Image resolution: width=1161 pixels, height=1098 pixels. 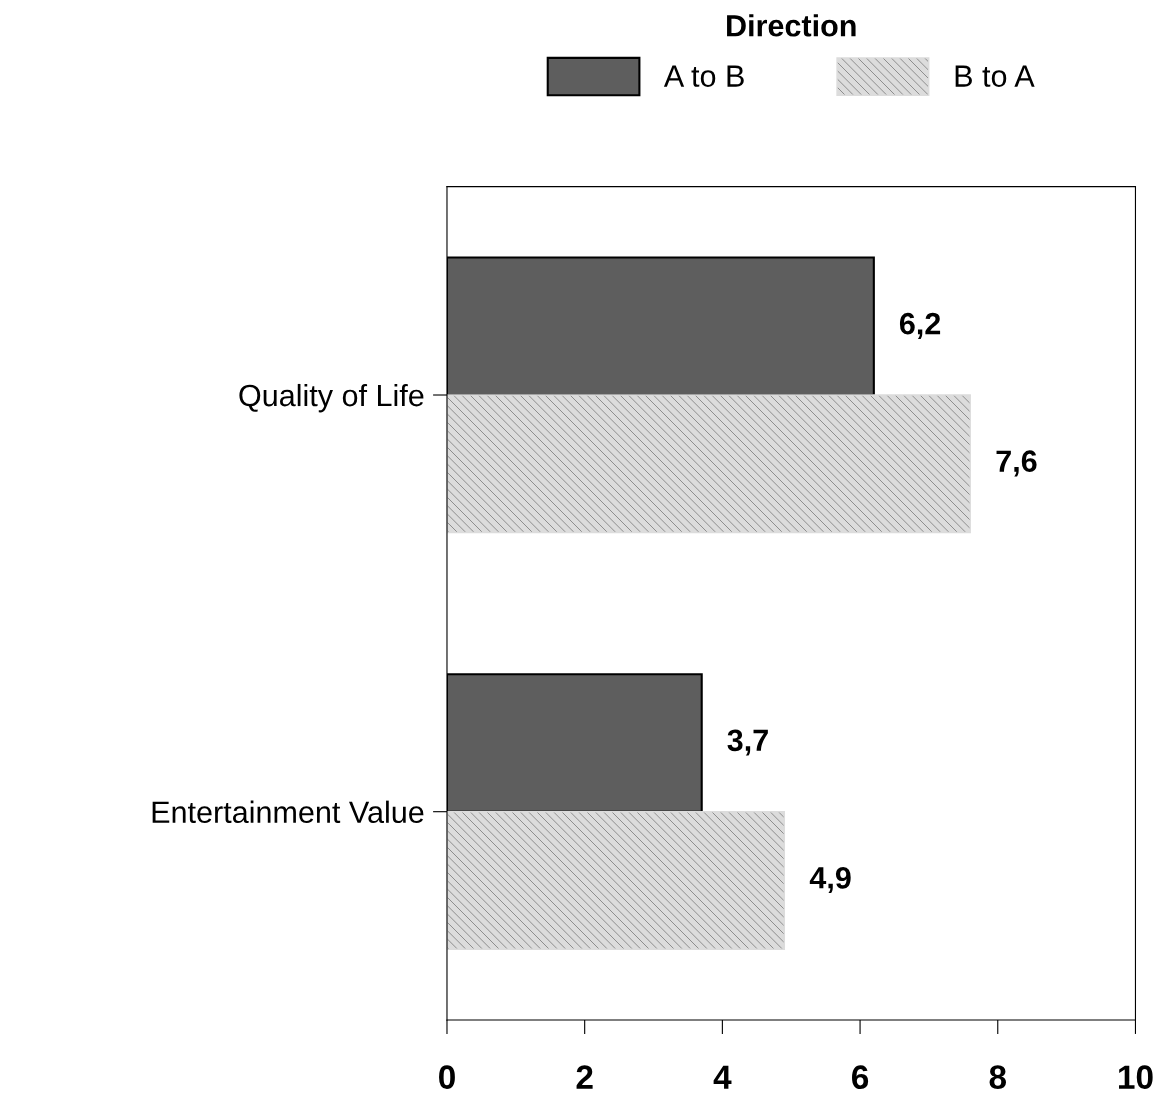 I want to click on legend-label: A to B, so click(x=703, y=76).